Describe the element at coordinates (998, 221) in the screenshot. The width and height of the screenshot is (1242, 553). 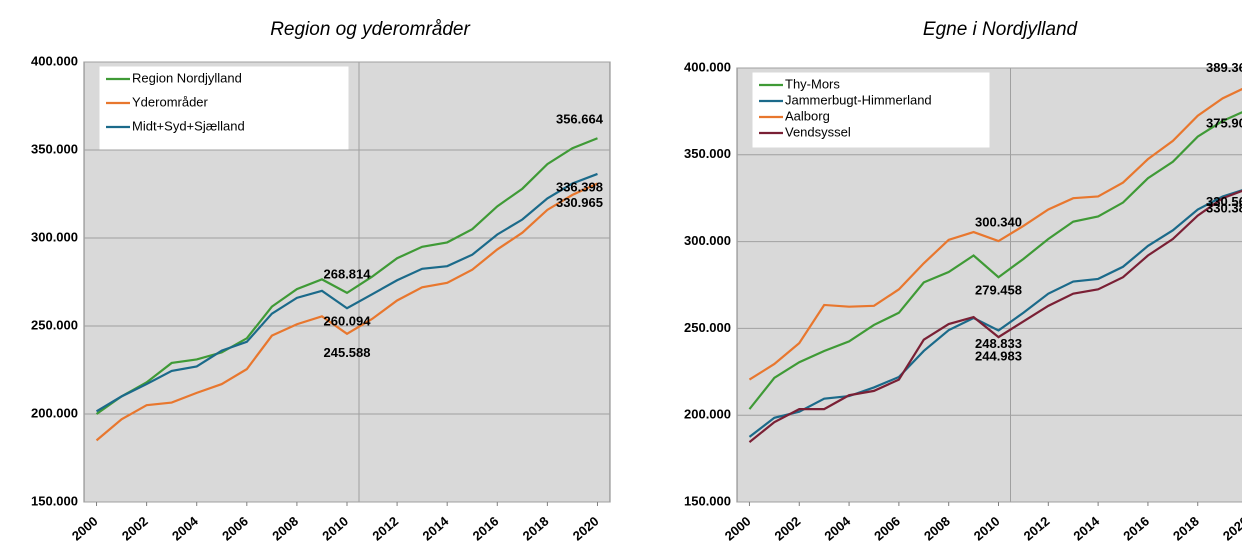
I see `value-label: 300.340` at that location.